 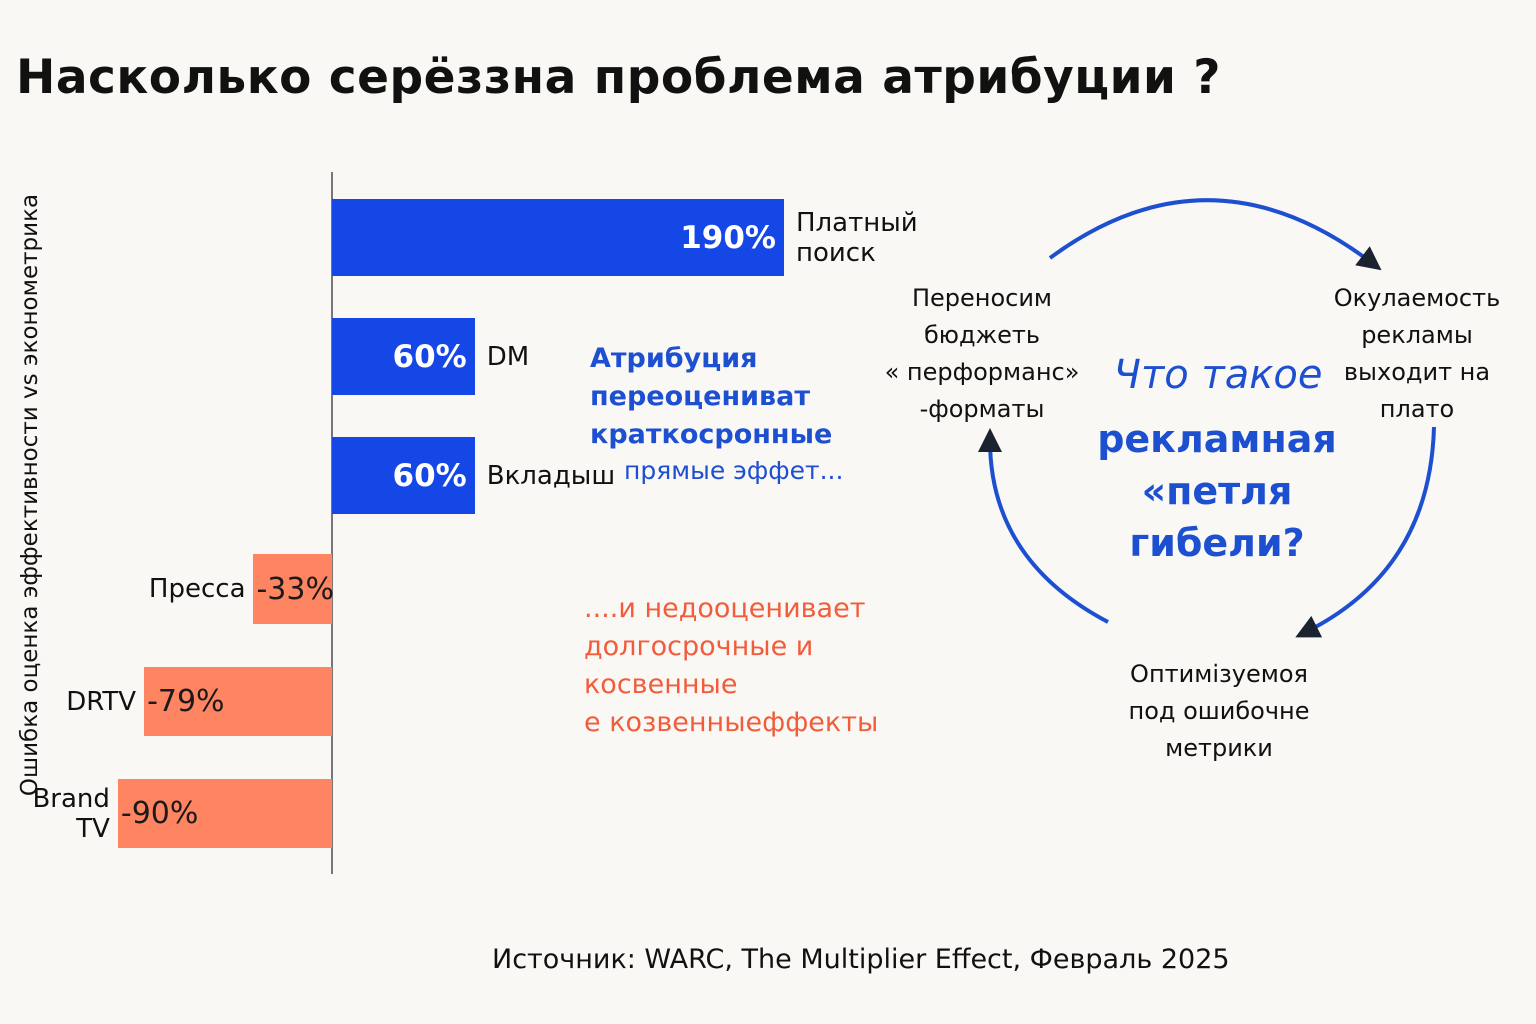 I want to click on category-label: Вкладыш, so click(x=551, y=475).